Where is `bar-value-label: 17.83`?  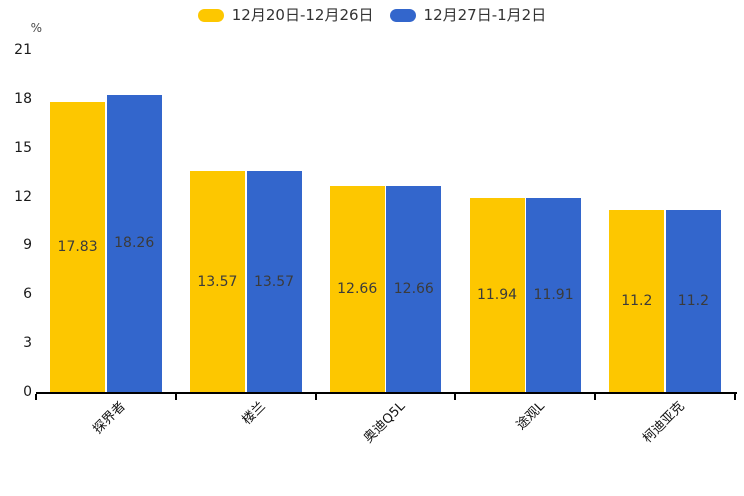 bar-value-label: 17.83 is located at coordinates (77, 246).